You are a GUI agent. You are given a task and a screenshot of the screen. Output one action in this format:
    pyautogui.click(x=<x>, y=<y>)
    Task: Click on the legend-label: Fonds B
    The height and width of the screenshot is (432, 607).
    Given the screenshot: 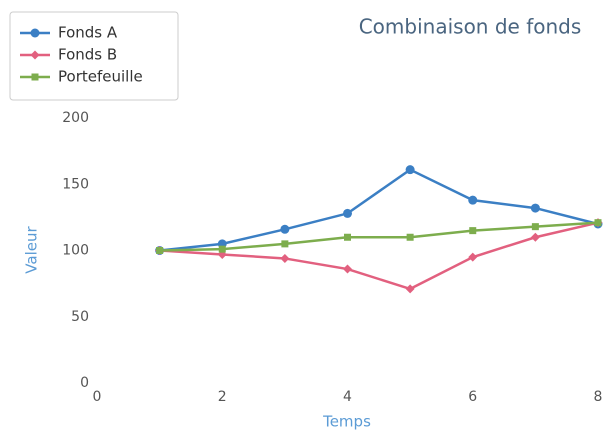 What is the action you would take?
    pyautogui.click(x=87, y=55)
    